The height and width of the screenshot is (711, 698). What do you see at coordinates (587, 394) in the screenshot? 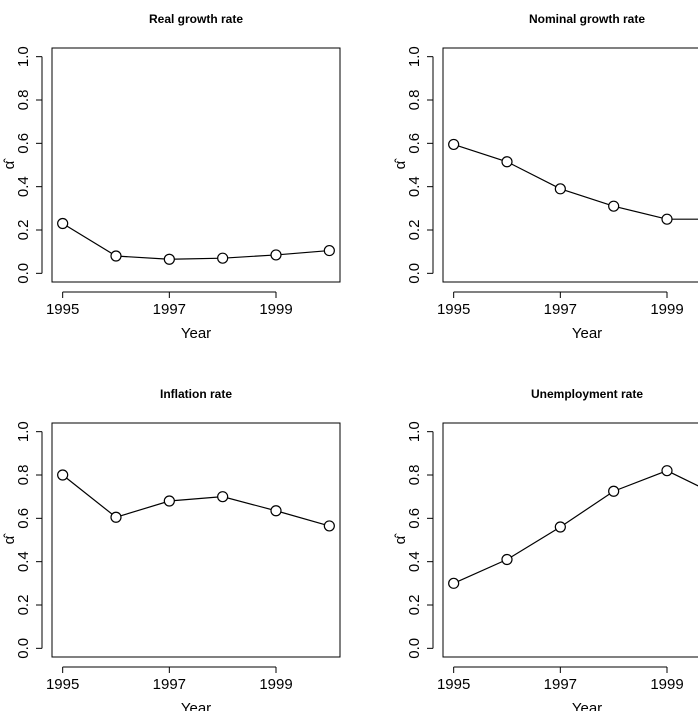
I see `panel-title: Unemployment rate` at bounding box center [587, 394].